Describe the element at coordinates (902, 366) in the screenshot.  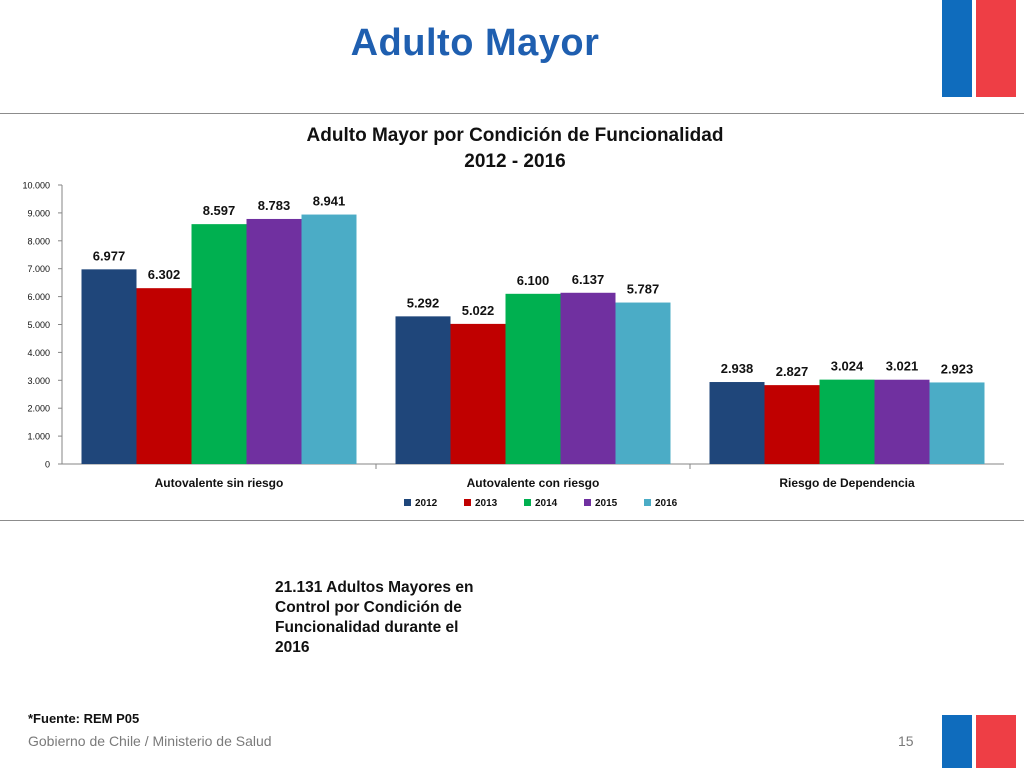
I see `bar-value-label: 3.021` at that location.